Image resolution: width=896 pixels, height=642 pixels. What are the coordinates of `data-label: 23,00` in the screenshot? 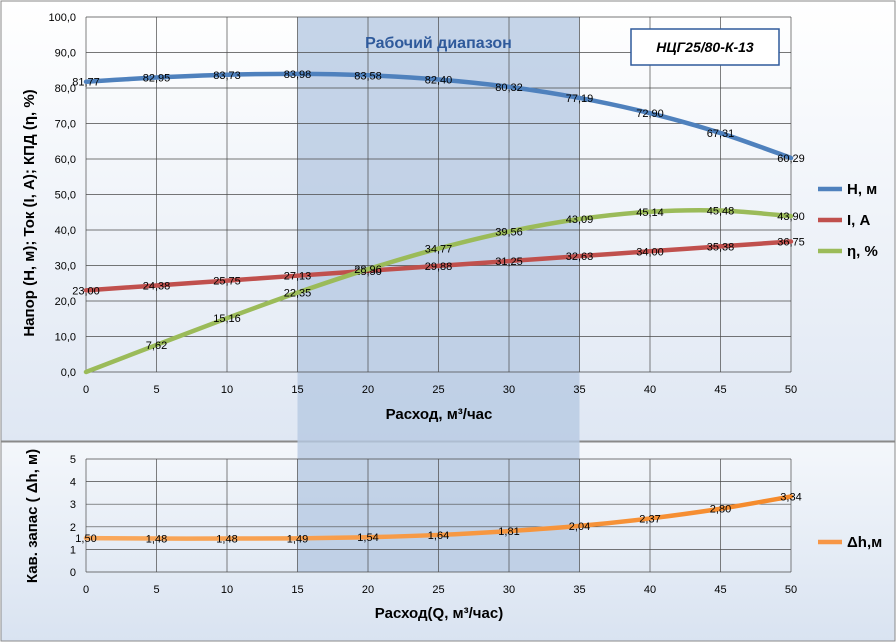 It's located at (86, 291).